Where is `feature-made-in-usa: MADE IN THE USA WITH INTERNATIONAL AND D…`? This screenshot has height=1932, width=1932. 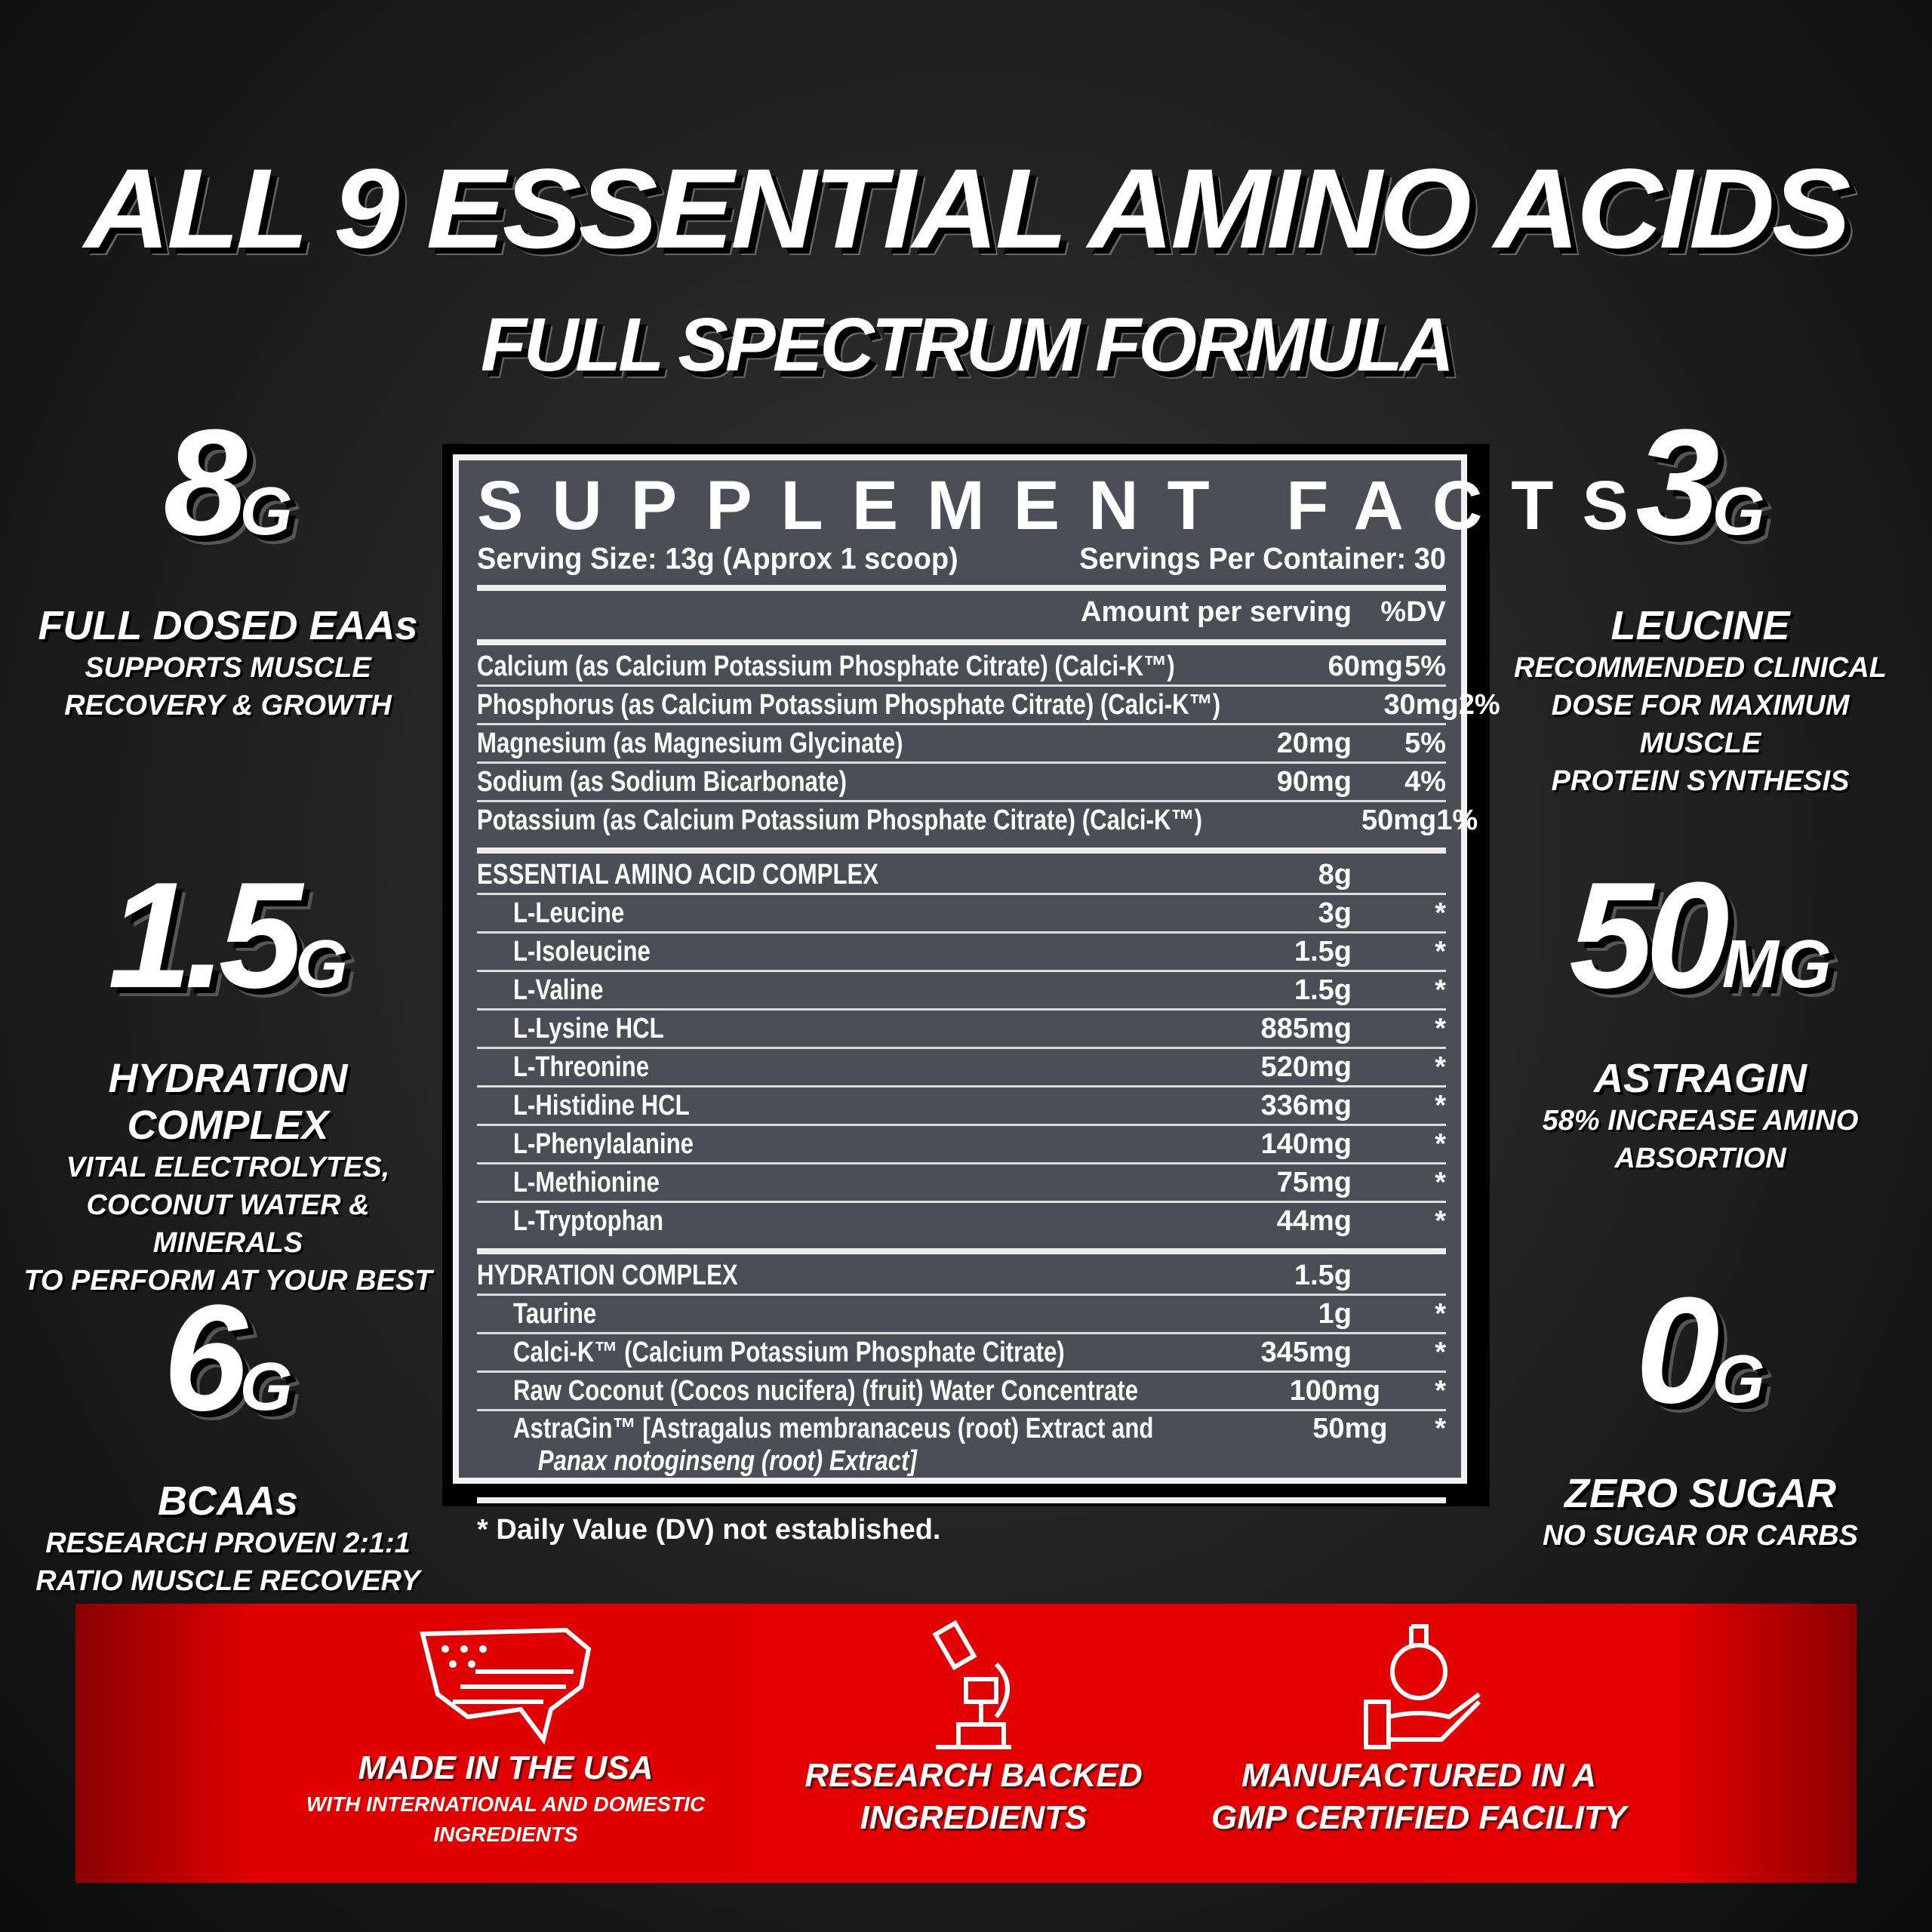
feature-made-in-usa: MADE IN THE USA WITH INTERNATIONAL AND D… is located at coordinates (506, 1727).